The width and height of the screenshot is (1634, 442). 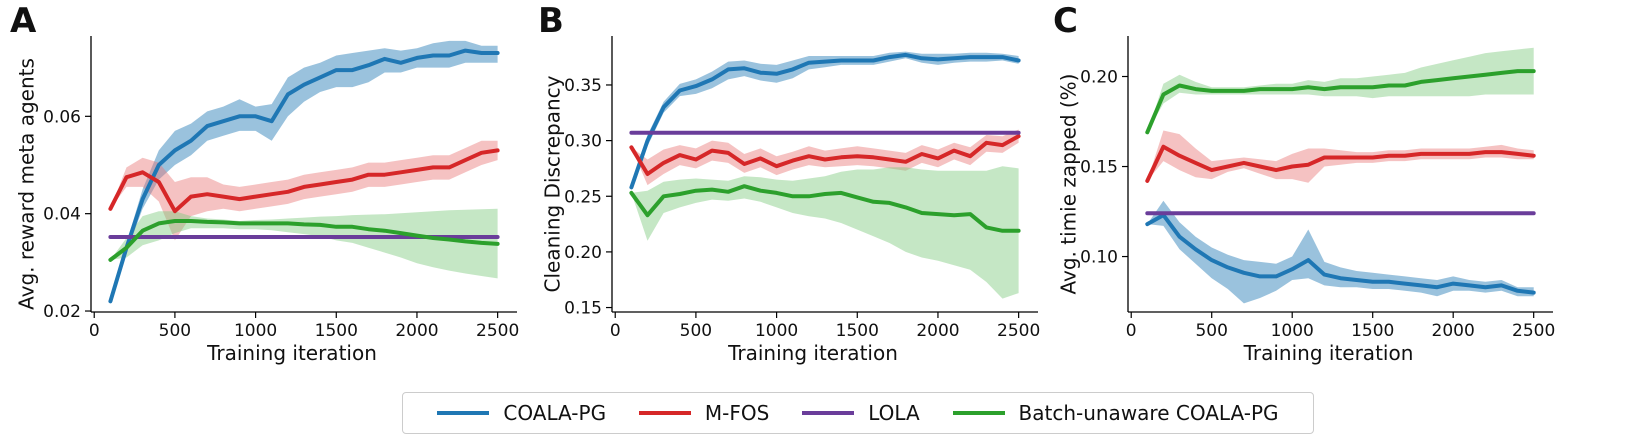 I want to click on band-b-mfos, so click(x=825, y=157).